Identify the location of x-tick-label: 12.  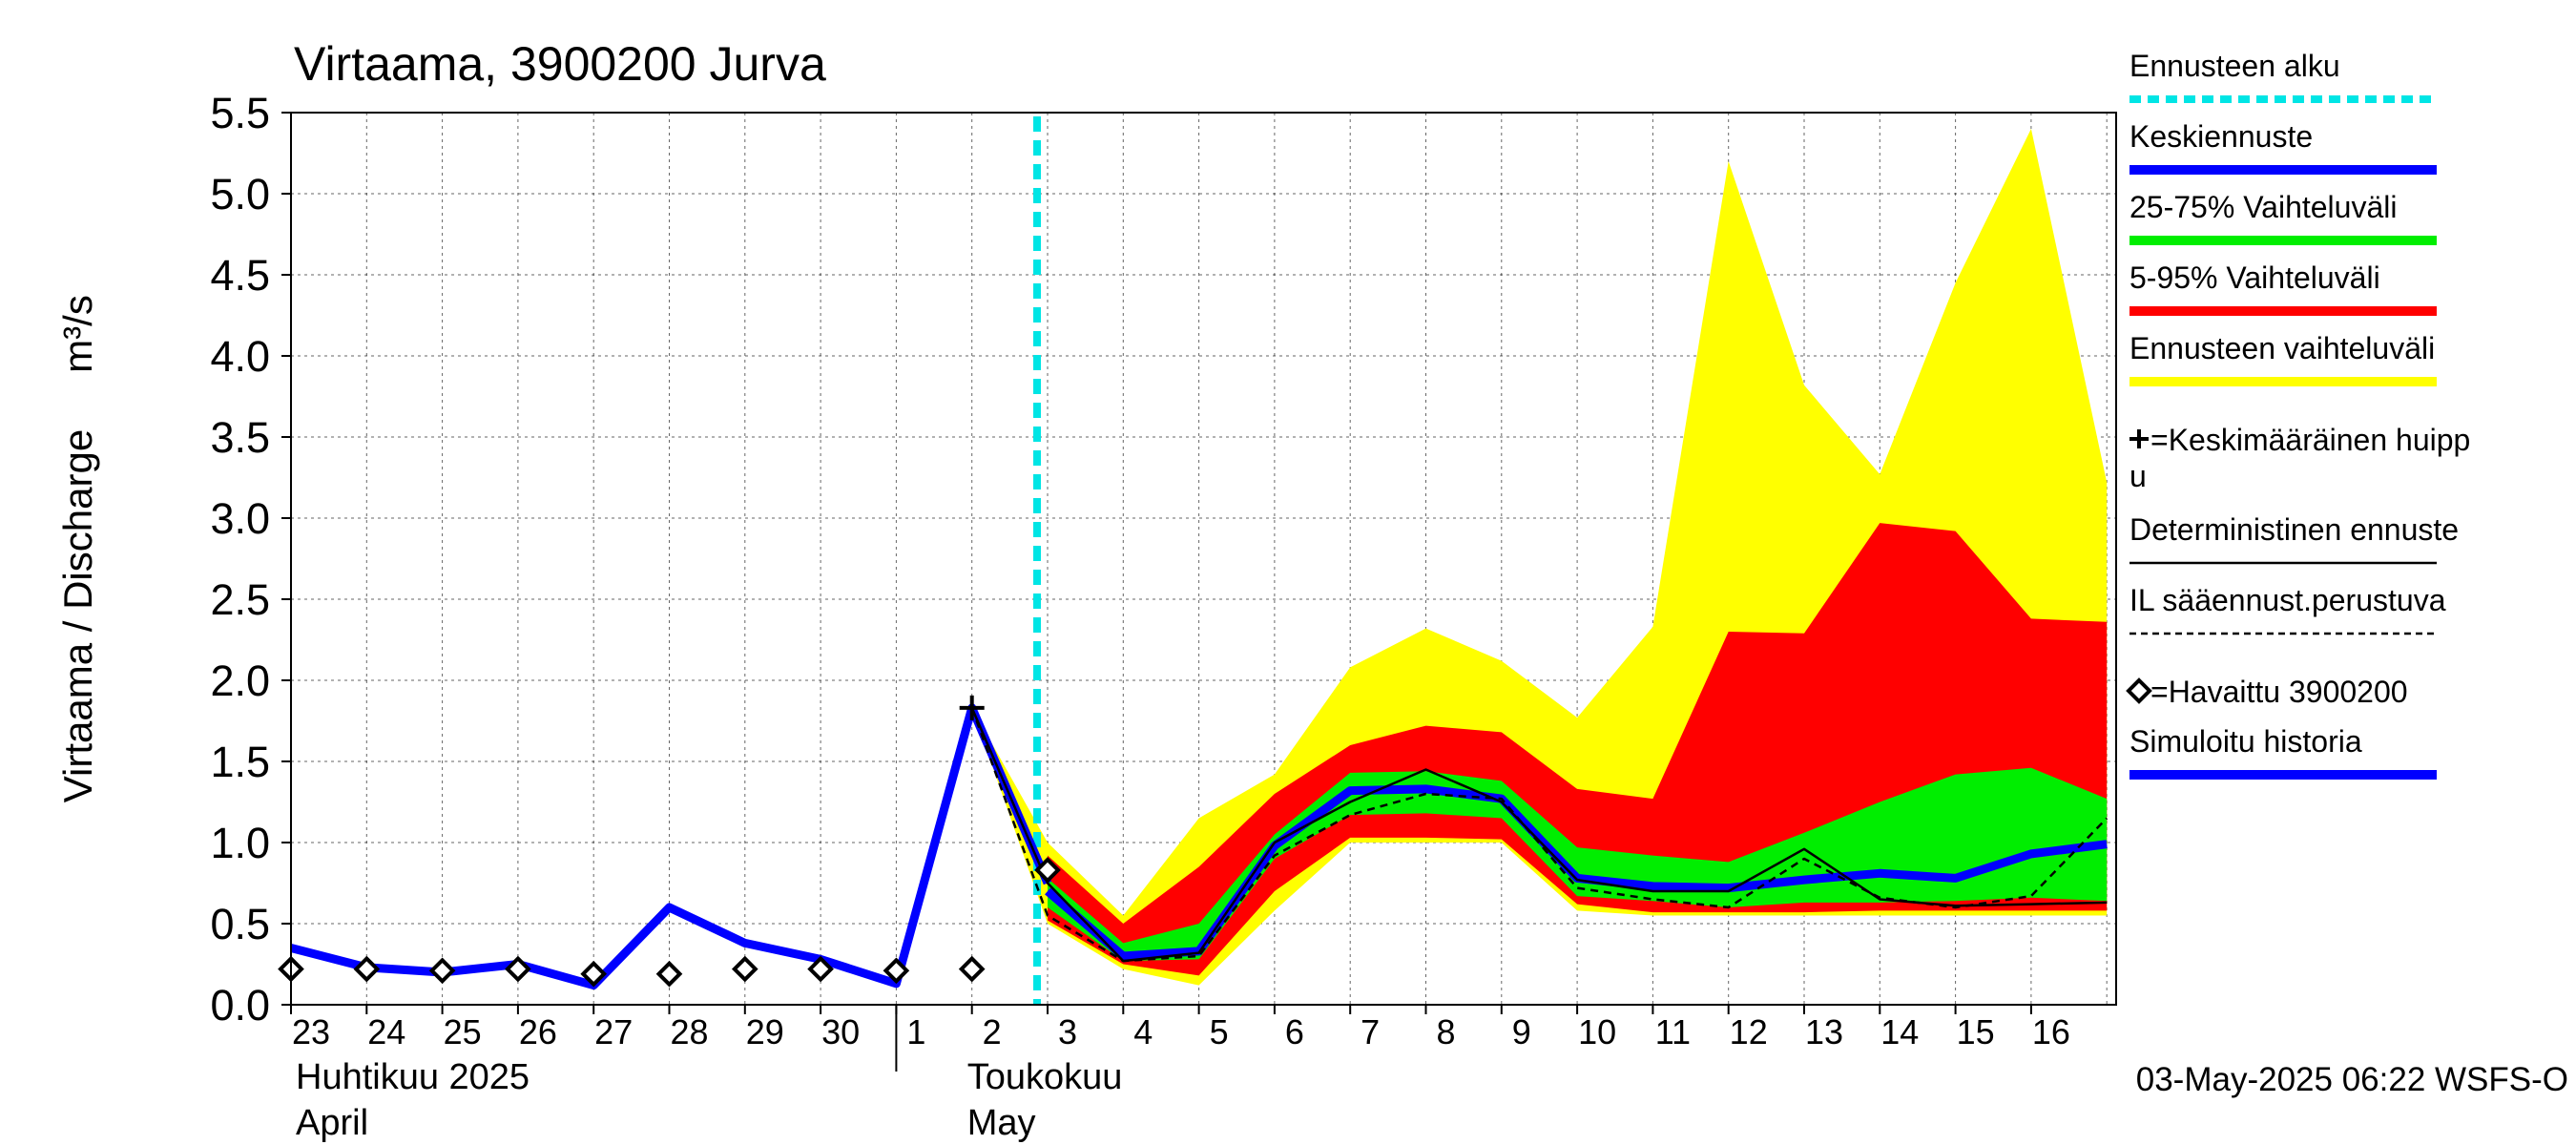
(1749, 1031).